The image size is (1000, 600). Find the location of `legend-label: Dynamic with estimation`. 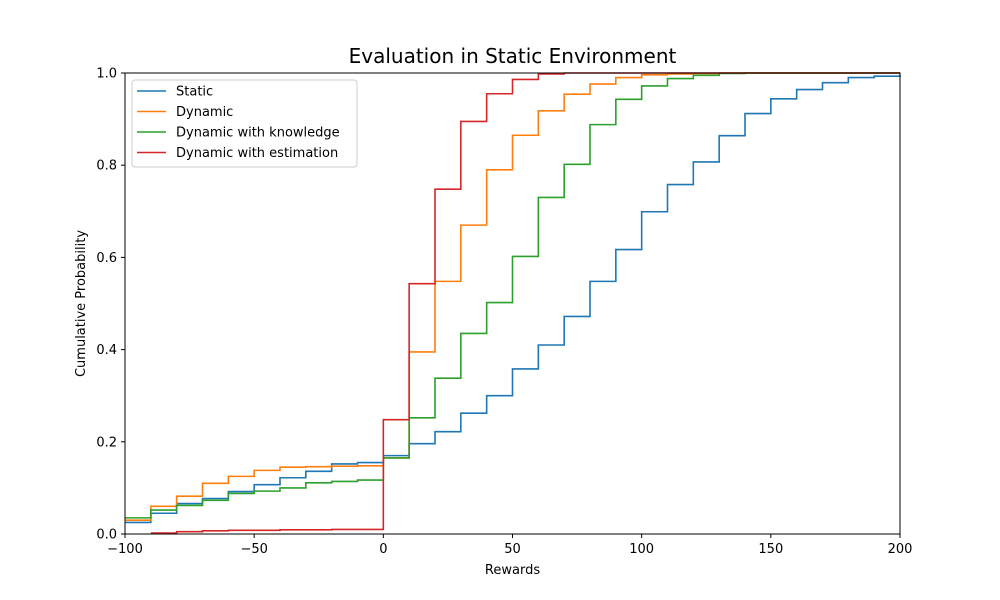

legend-label: Dynamic with estimation is located at coordinates (257, 153).